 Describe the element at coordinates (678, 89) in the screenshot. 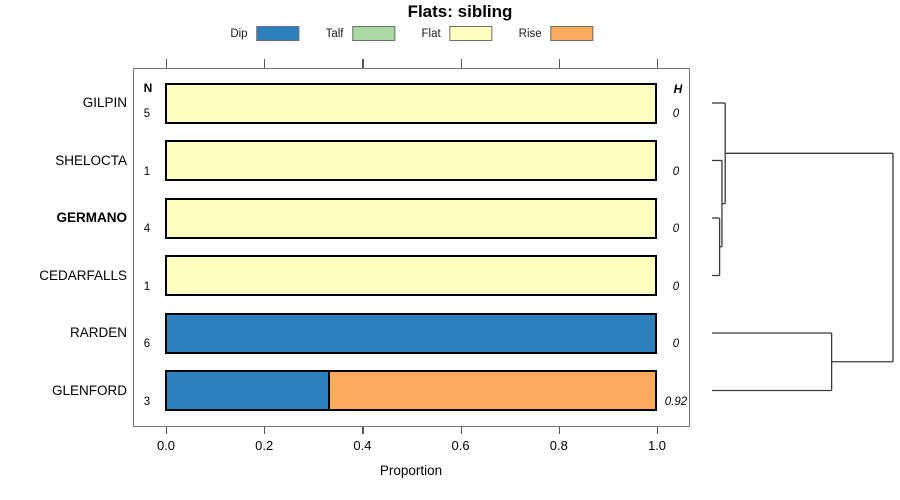

I see `h-column-header: H` at that location.